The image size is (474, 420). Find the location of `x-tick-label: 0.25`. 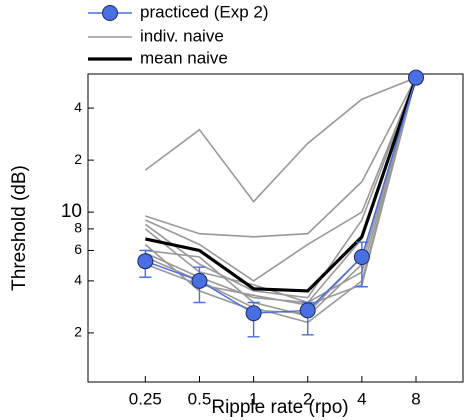

x-tick-label: 0.25 is located at coordinates (145, 398).